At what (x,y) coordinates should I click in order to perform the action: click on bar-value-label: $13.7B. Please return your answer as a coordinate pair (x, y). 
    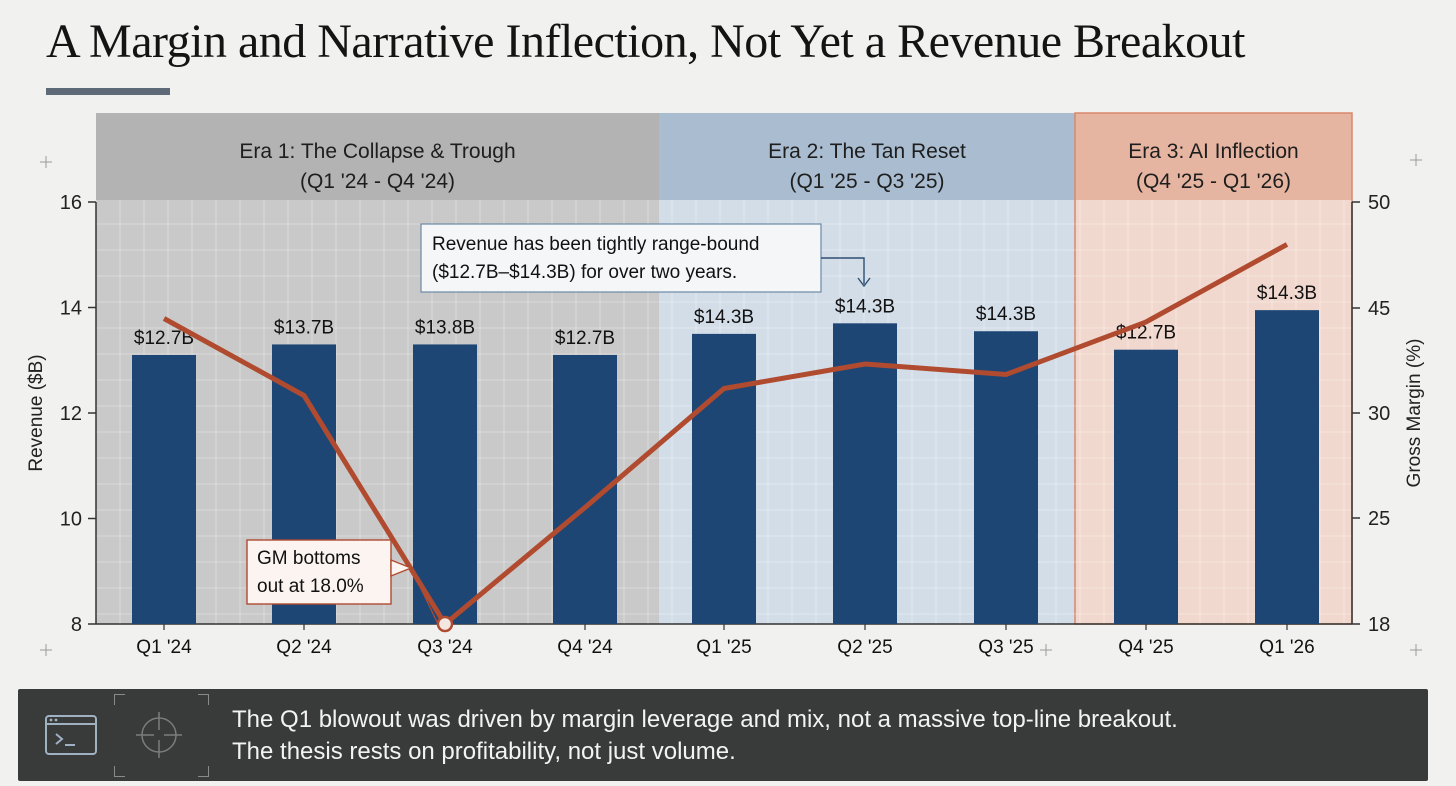
    Looking at the image, I should click on (304, 327).